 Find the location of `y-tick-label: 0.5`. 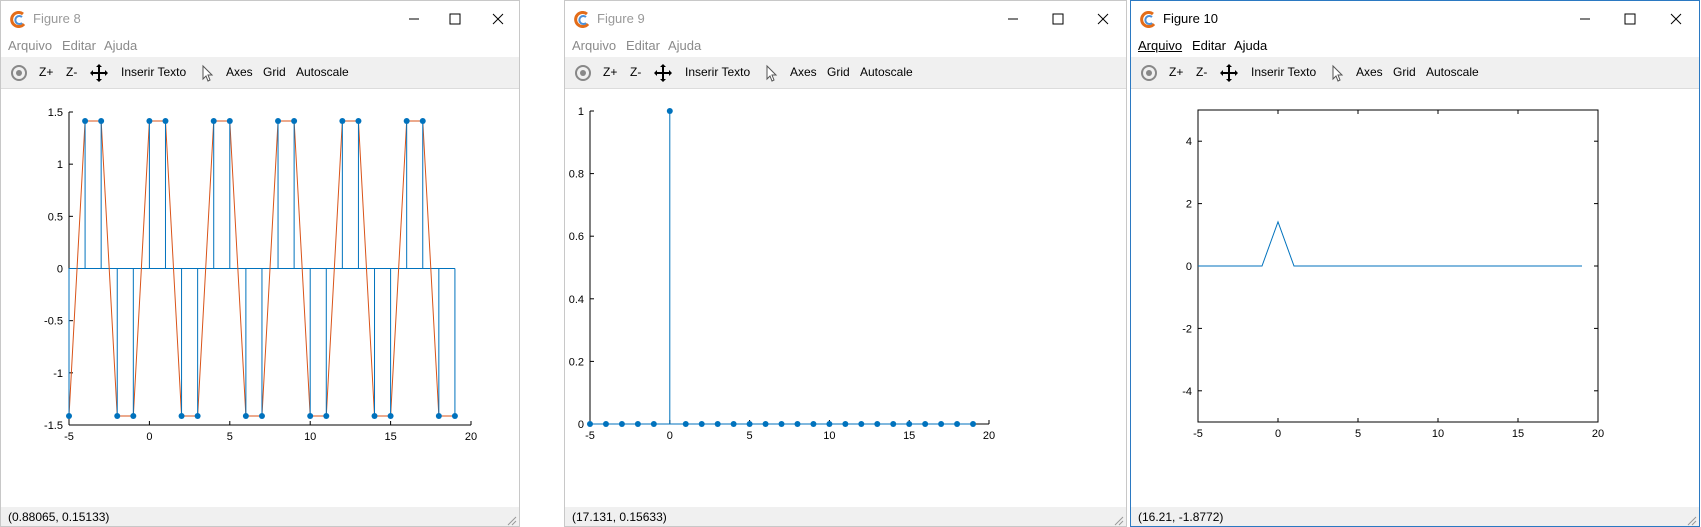

y-tick-label: 0.5 is located at coordinates (55, 217).